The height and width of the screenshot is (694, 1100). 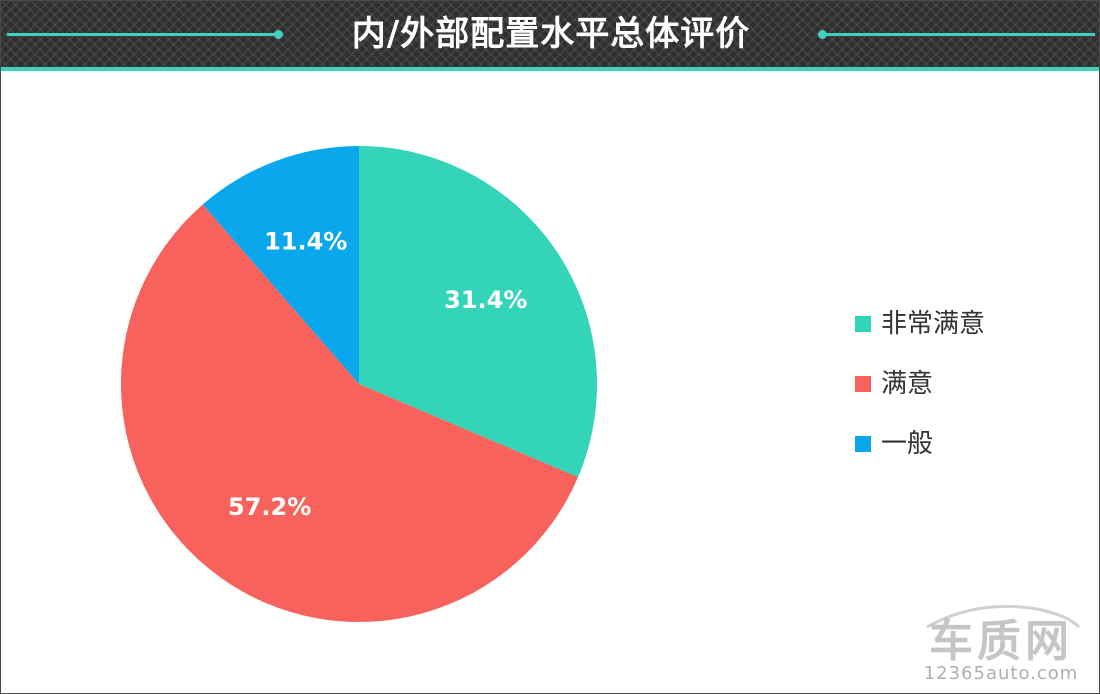 I want to click on data-label-very-satisfied: 31.4%, so click(x=485, y=300).